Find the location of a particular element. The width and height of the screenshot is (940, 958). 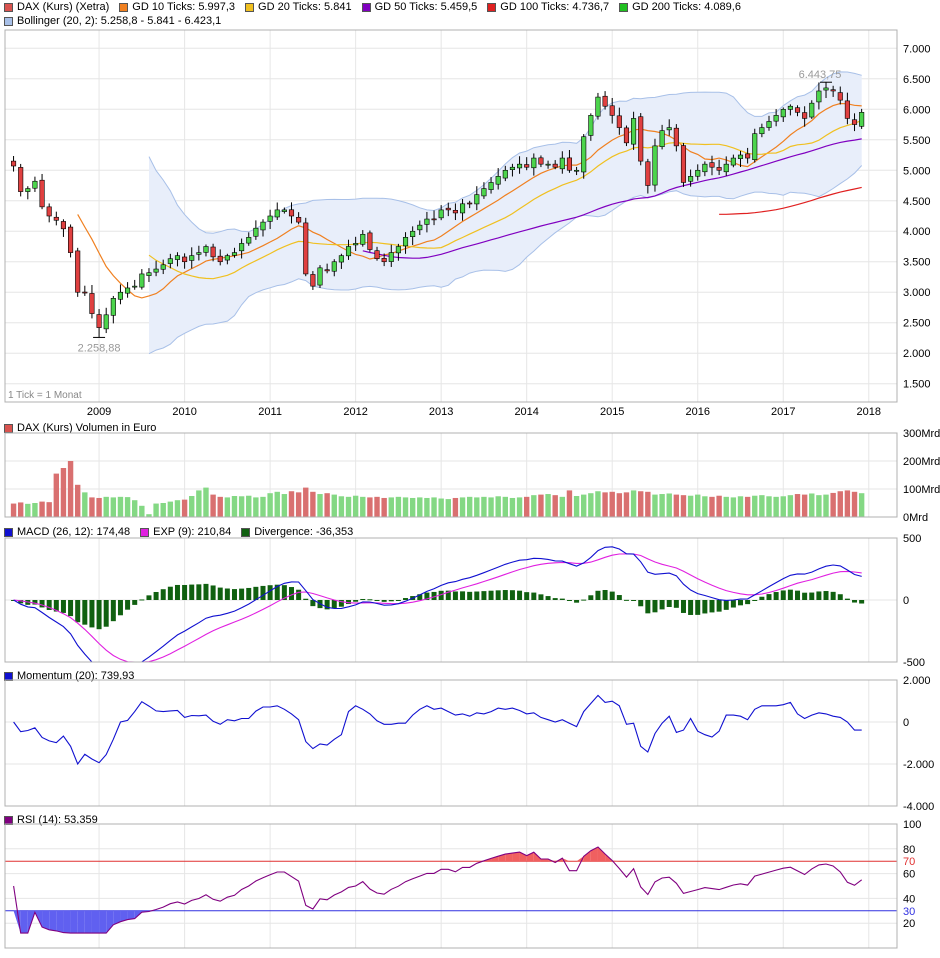

volume-panel-frame is located at coordinates (451, 475).